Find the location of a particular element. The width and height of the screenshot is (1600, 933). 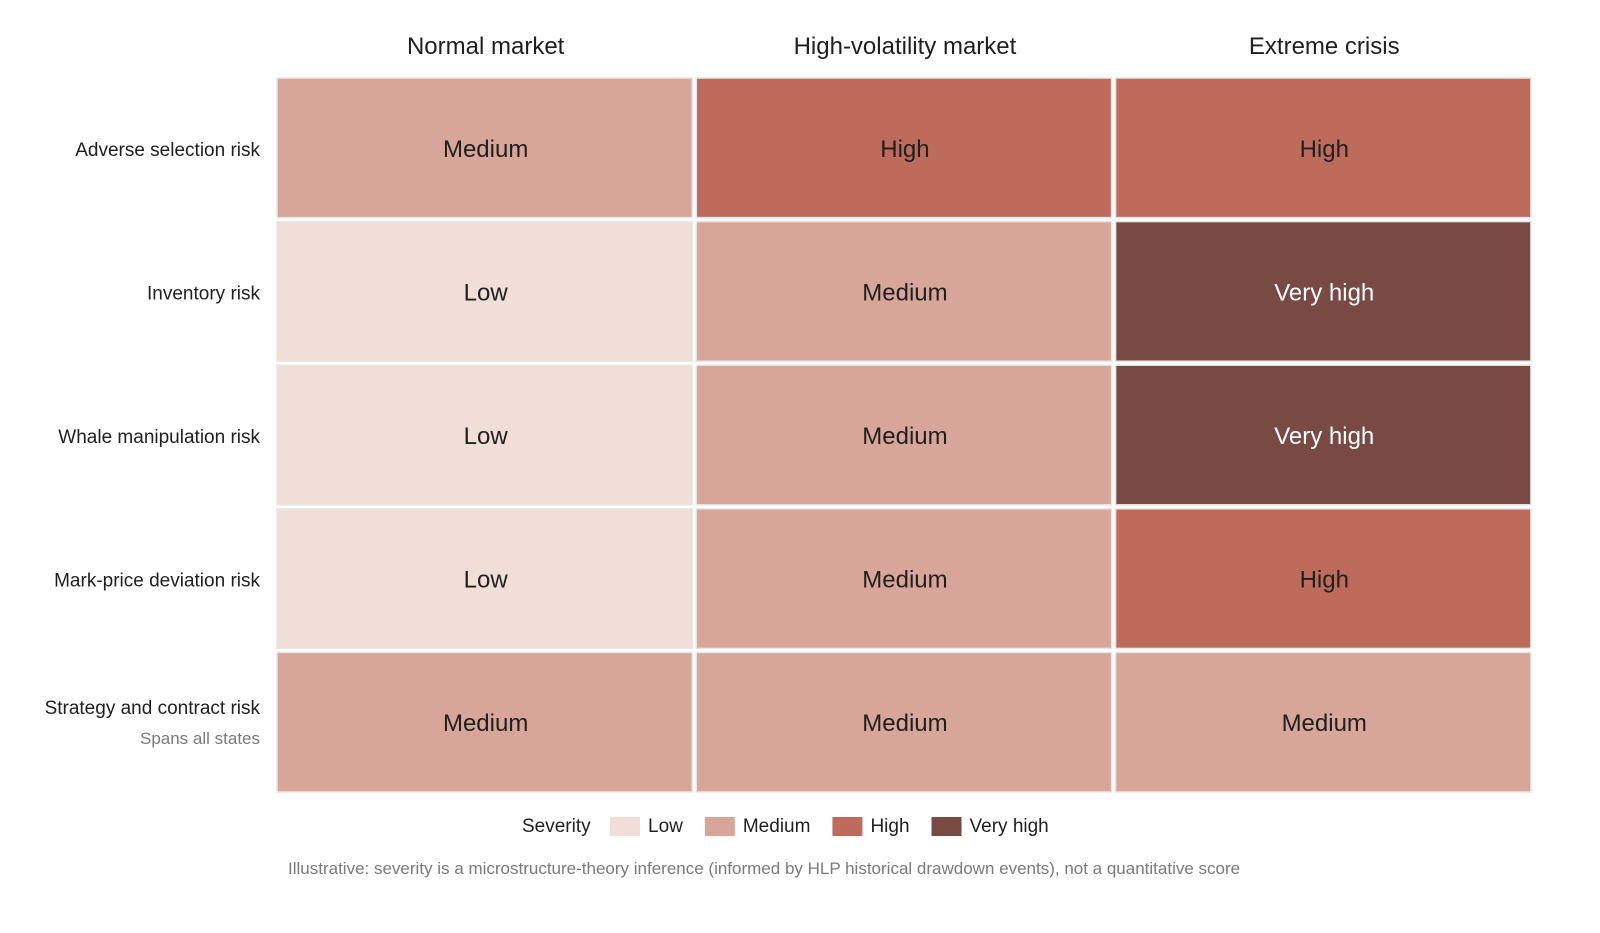

legend-label: Very high is located at coordinates (1009, 826).